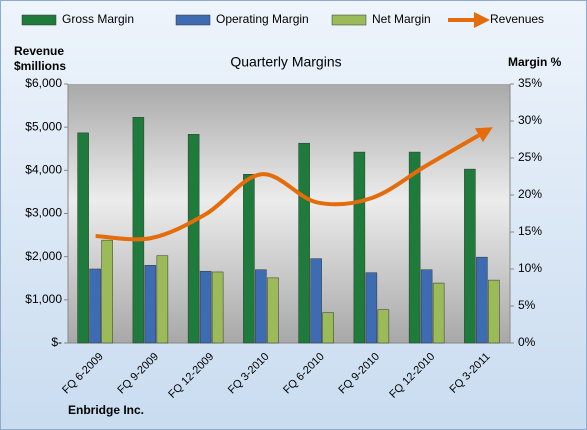  What do you see at coordinates (43, 299) in the screenshot?
I see `y-tick-label: $1,000` at bounding box center [43, 299].